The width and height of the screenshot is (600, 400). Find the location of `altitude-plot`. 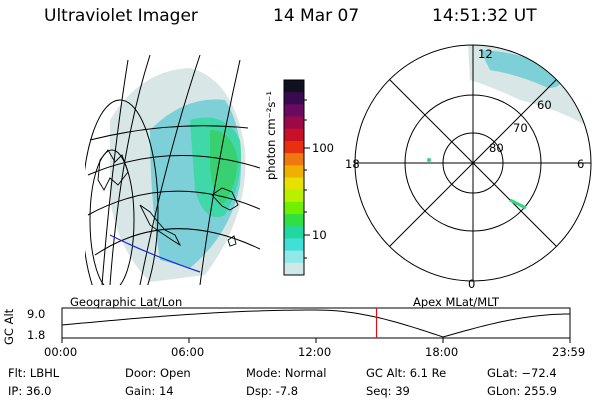

altitude-plot is located at coordinates (316, 325).